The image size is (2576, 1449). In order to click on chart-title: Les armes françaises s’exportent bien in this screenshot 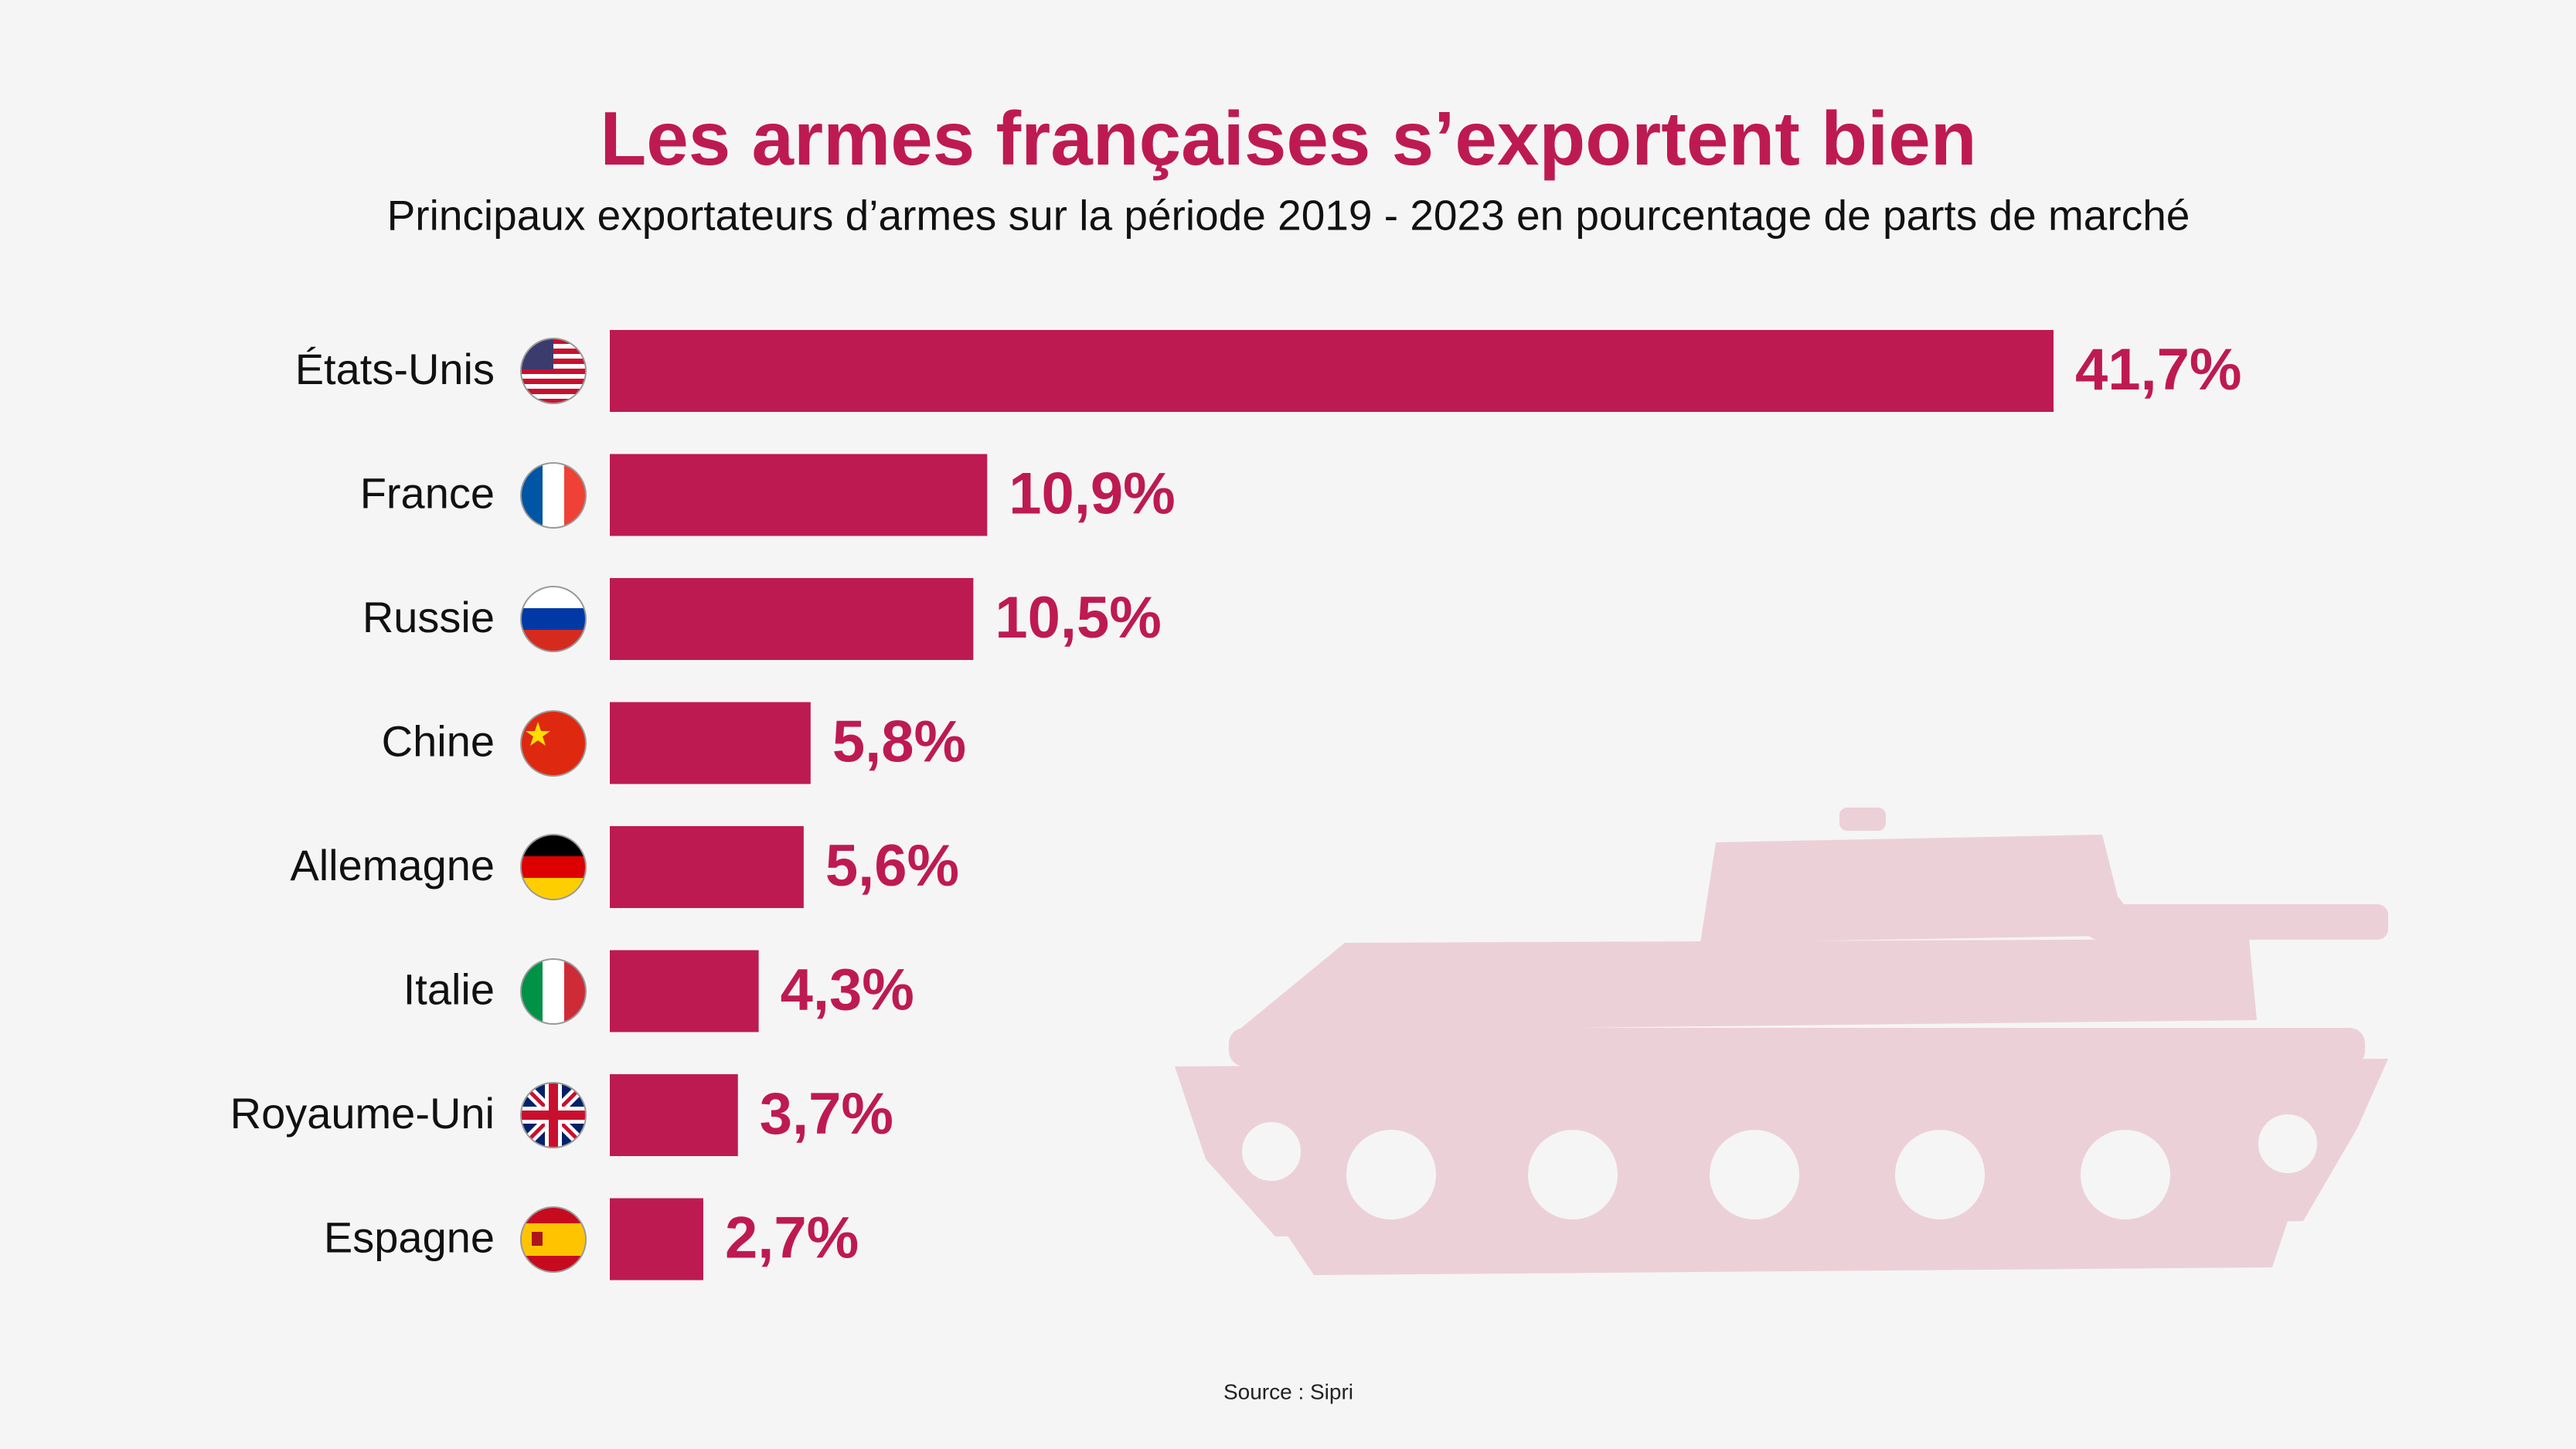, I will do `click(1288, 138)`.